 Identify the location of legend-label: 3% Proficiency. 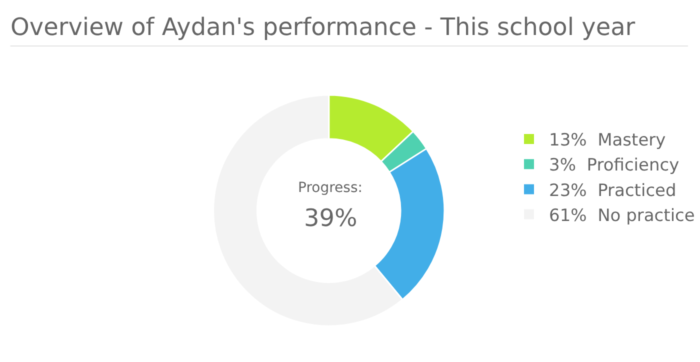
(614, 166).